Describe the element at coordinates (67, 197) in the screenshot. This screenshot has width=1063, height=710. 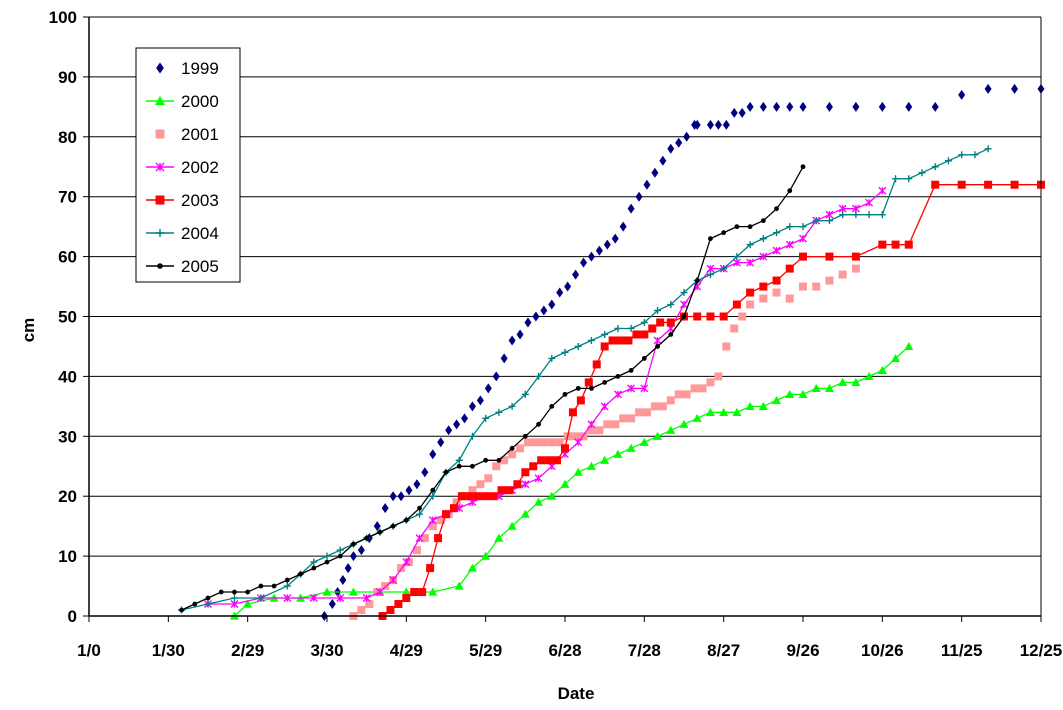
I see `y-tick-label: 70` at that location.